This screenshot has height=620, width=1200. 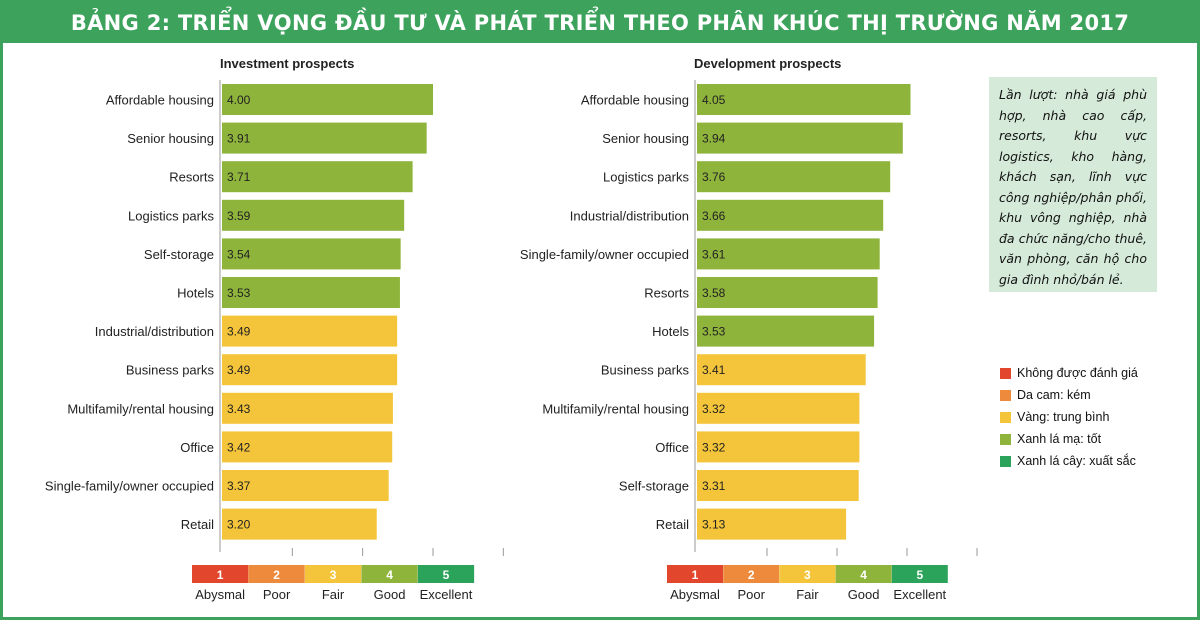 What do you see at coordinates (629, 215) in the screenshot?
I see `development-category-label: Industrial/distribution` at bounding box center [629, 215].